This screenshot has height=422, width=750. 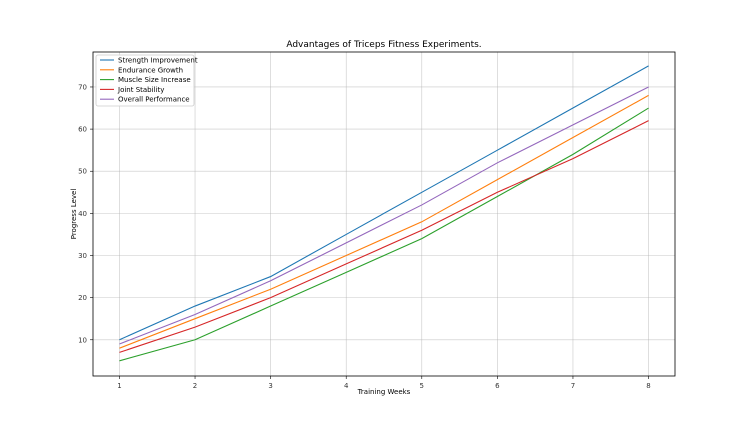 What do you see at coordinates (648, 386) in the screenshot?
I see `x-tick-label: 8` at bounding box center [648, 386].